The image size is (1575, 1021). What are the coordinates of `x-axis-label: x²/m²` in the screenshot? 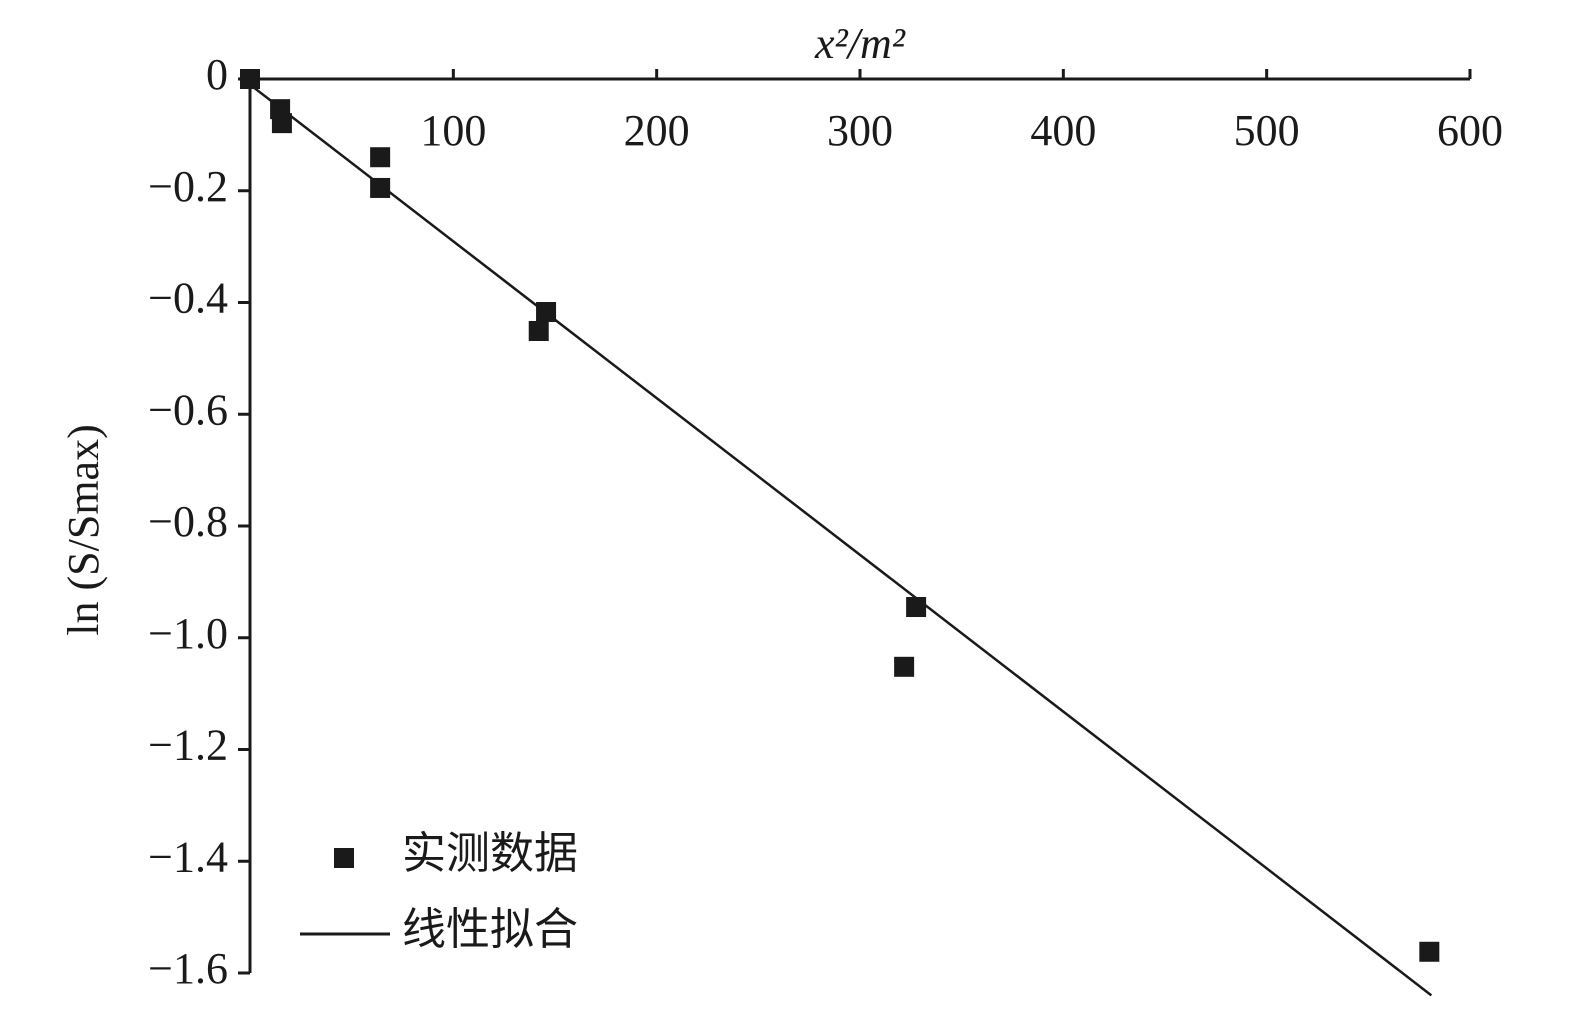 It's located at (860, 43).